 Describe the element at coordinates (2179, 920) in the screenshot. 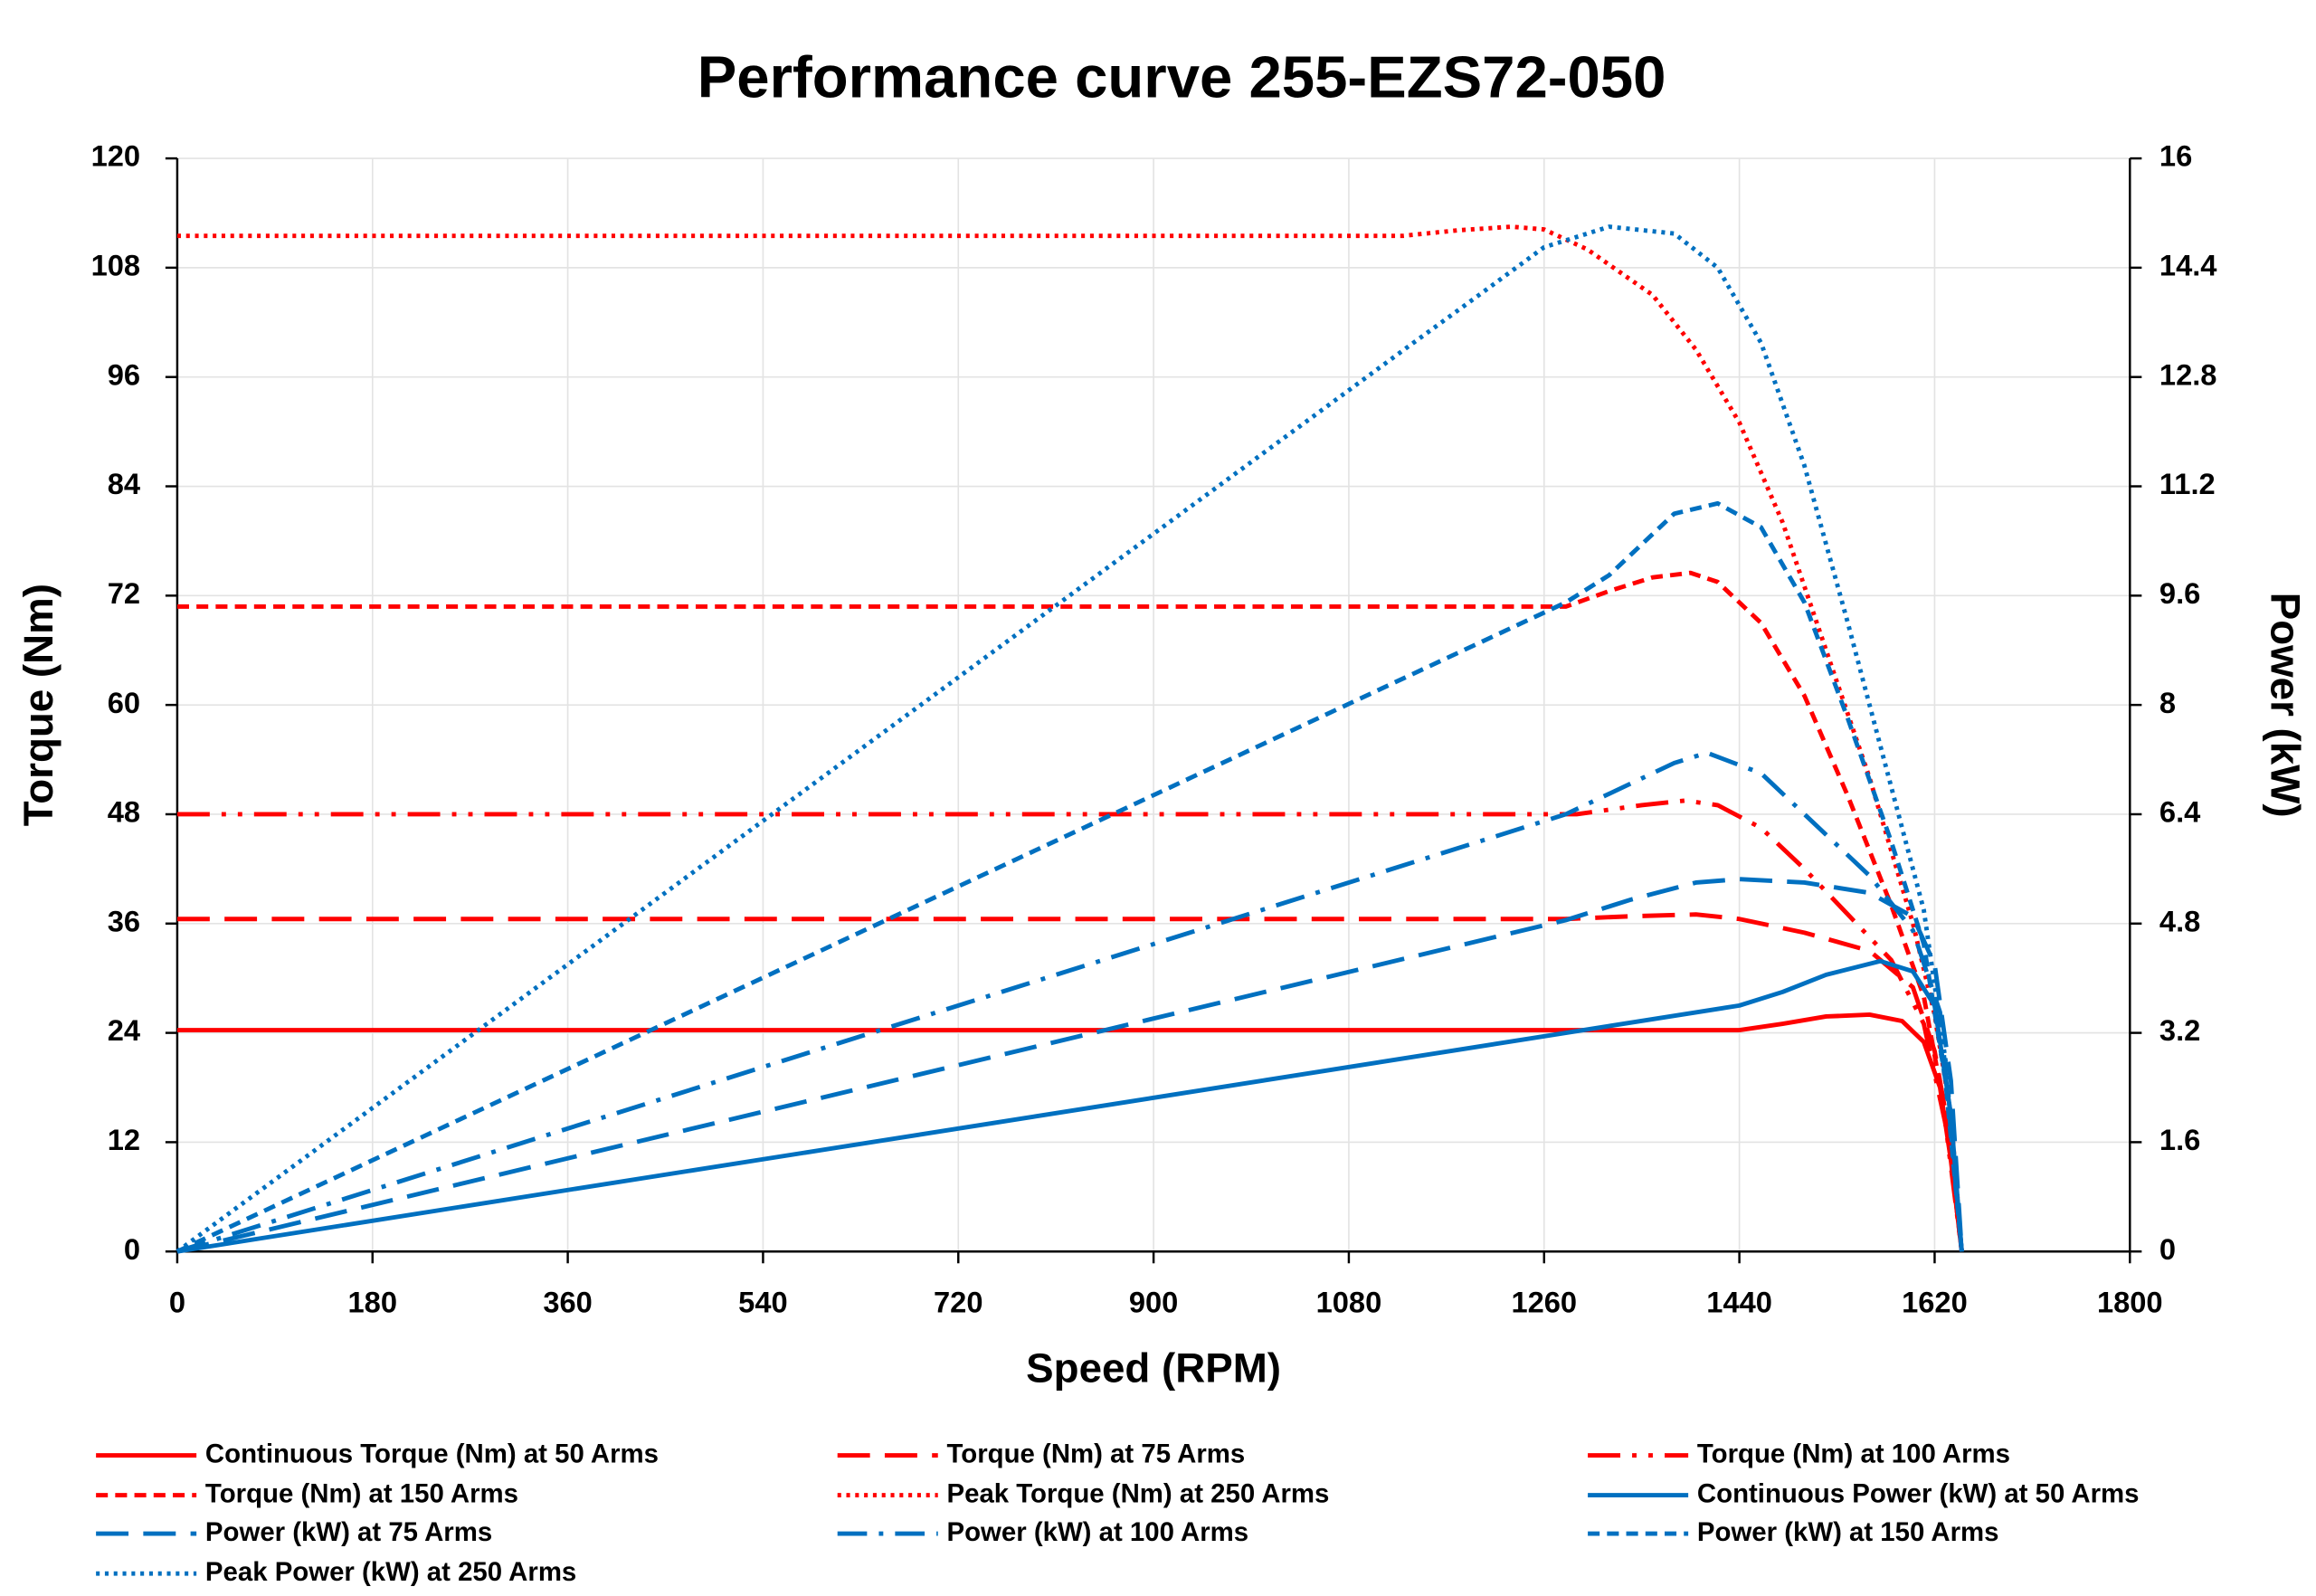

I see `y2-tick-label: 4.8` at that location.